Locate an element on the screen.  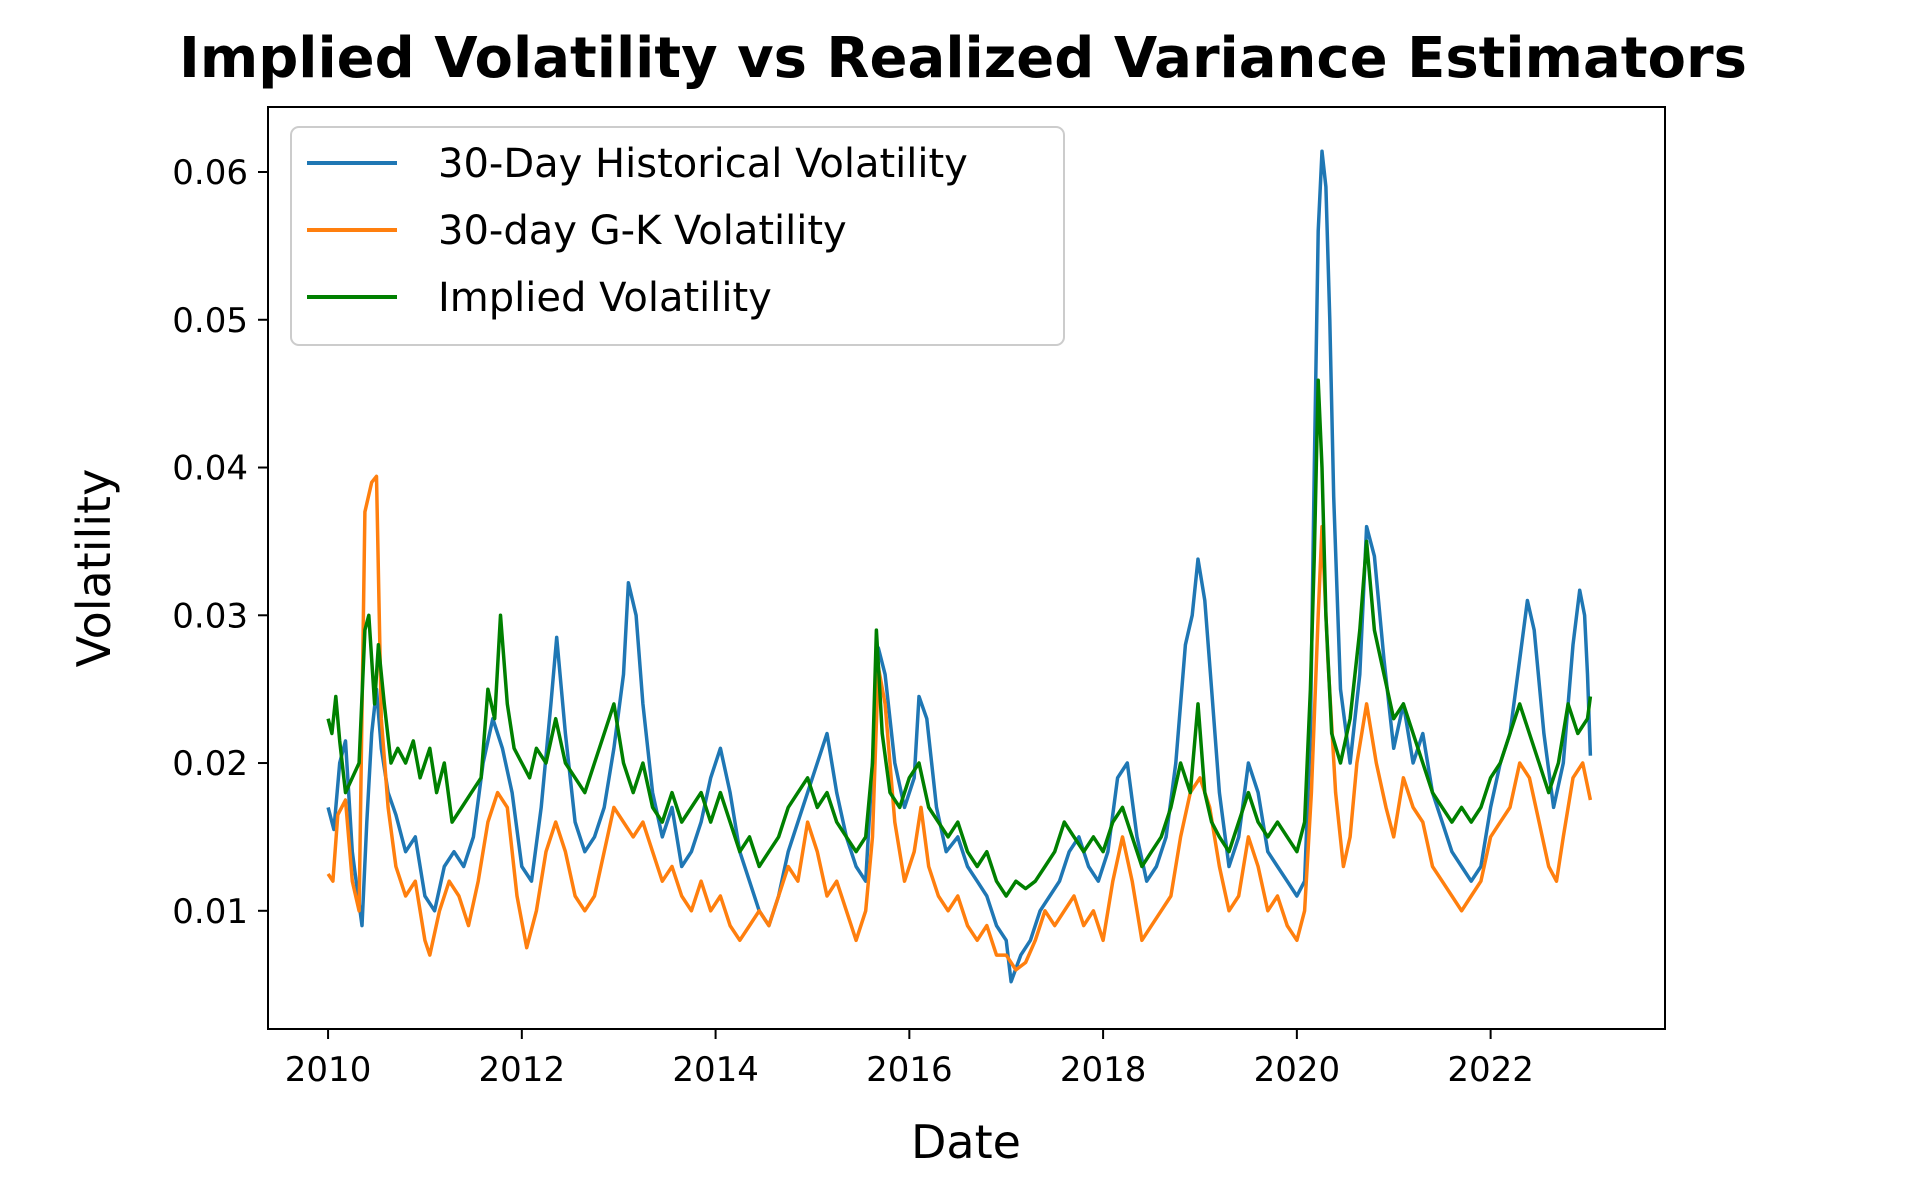
y-tick-label: 0.04 is located at coordinates (210, 469).